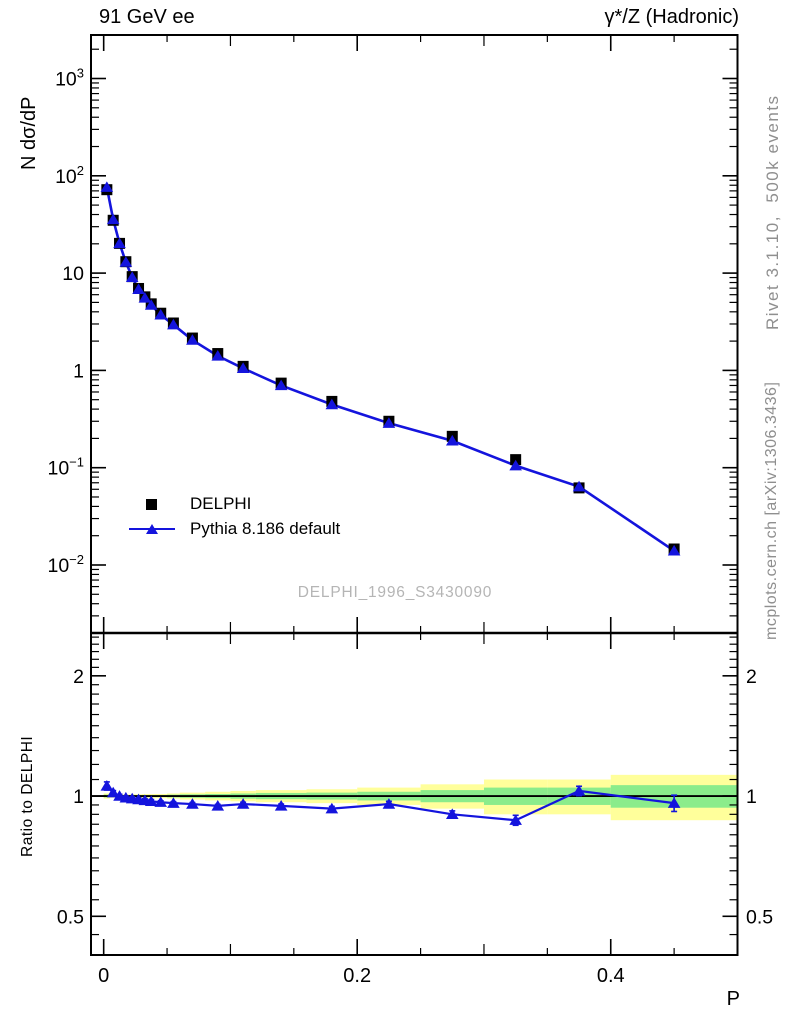 This screenshot has width=786, height=1024. Describe the element at coordinates (390, 802) in the screenshot. I see `ratio-markers` at that location.